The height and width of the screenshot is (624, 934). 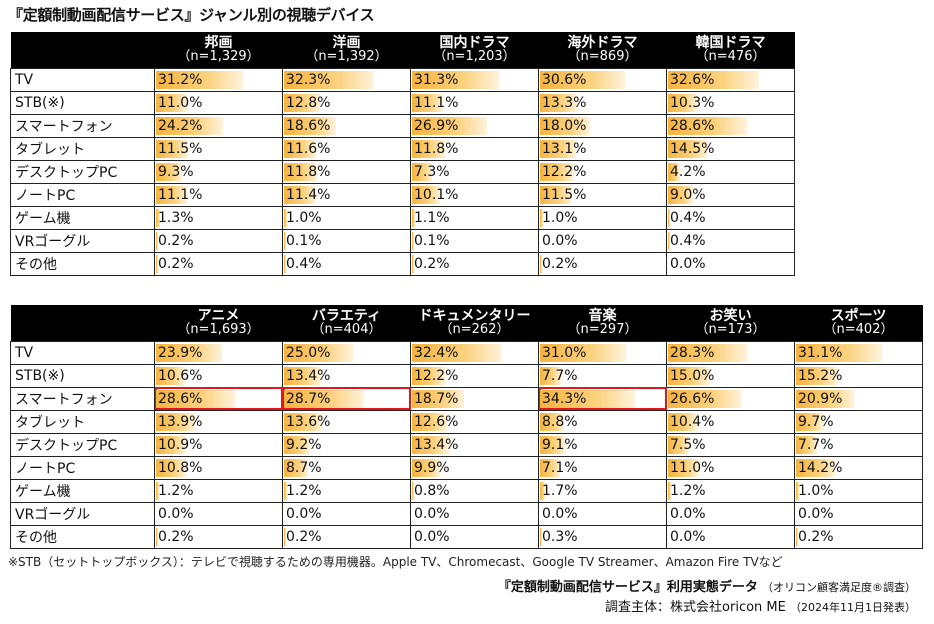 What do you see at coordinates (82, 536) in the screenshot?
I see `device-label: その他` at bounding box center [82, 536].